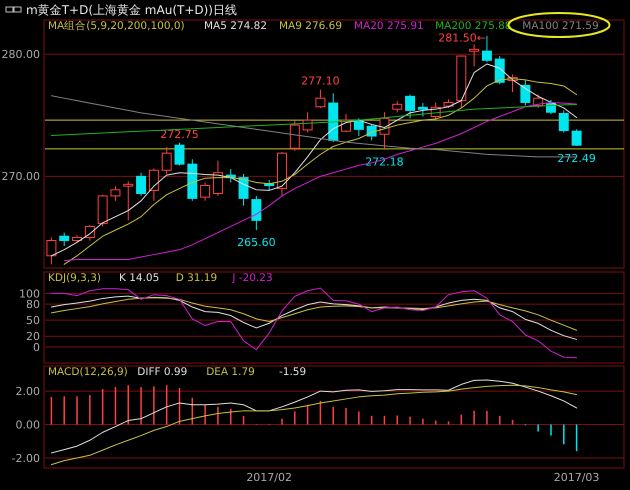  What do you see at coordinates (29, 293) in the screenshot?
I see `y-tick-label: 100` at bounding box center [29, 293].